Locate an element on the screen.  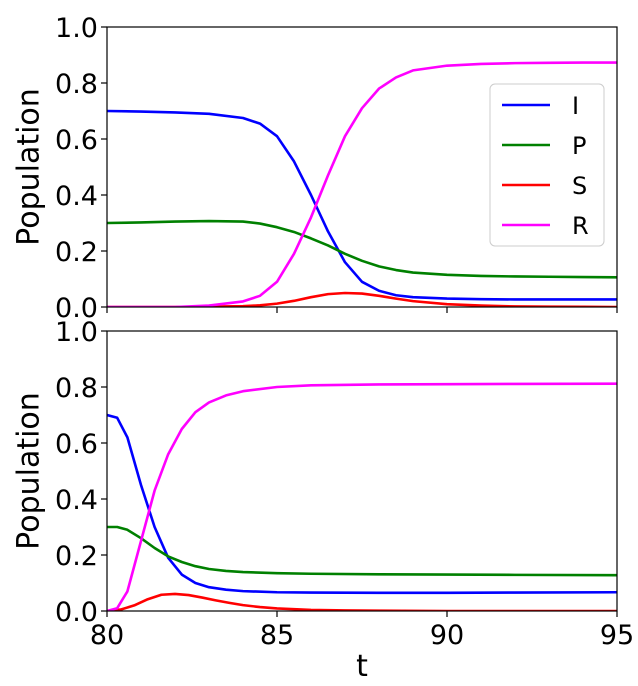
x-tick-label: 85 is located at coordinates (277, 635).